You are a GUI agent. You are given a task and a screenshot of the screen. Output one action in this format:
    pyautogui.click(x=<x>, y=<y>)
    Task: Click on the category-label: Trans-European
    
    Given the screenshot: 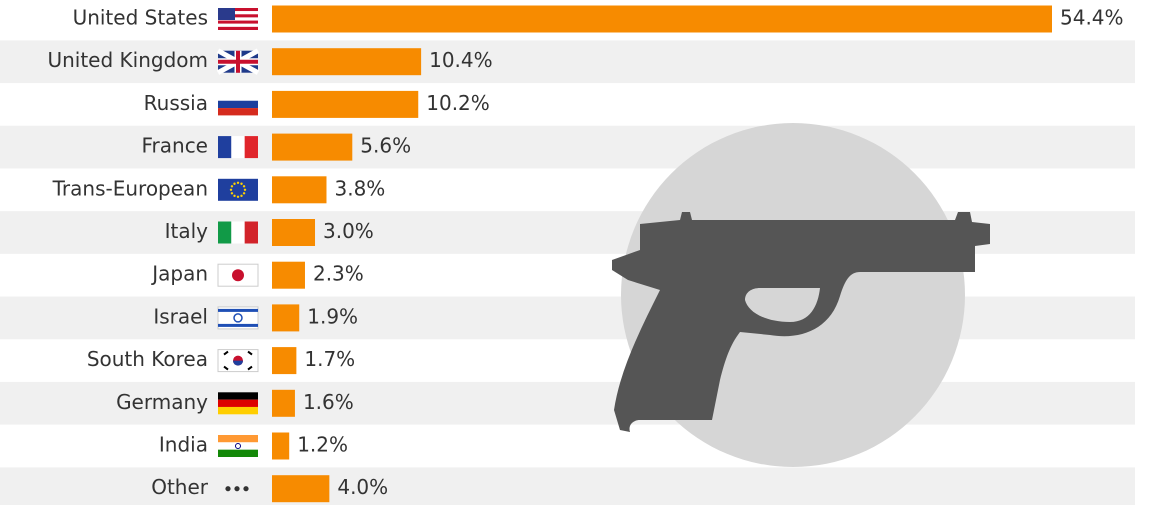 What is the action you would take?
    pyautogui.click(x=130, y=188)
    